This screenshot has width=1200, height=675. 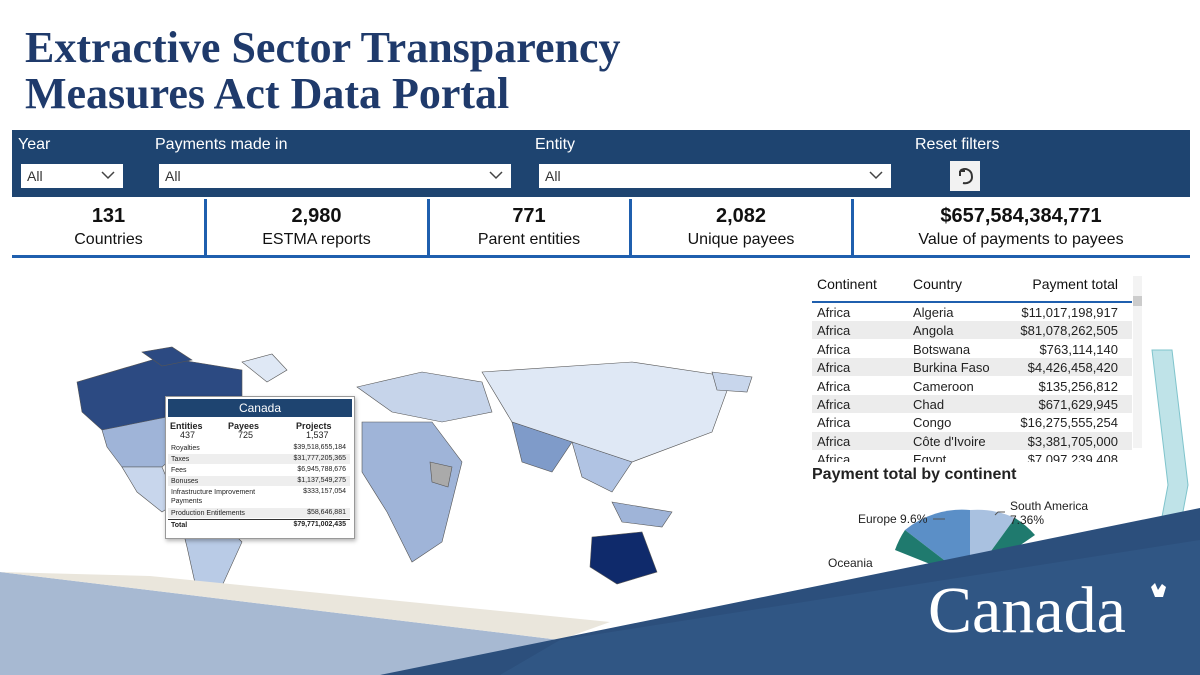 I want to click on kpi-value: 131, so click(x=108, y=216).